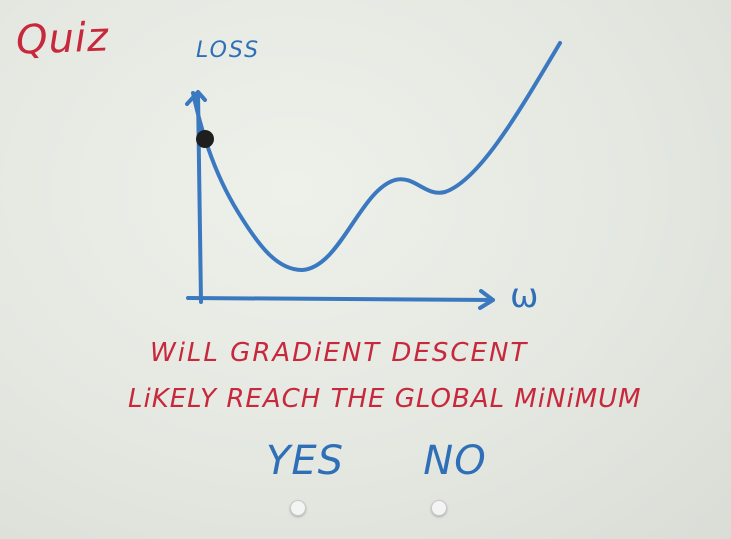 Image resolution: width=731 pixels, height=539 pixels. What do you see at coordinates (385, 399) in the screenshot?
I see `question-line-2: LiKELY REACH THE GLOBAL MiNiMUM` at bounding box center [385, 399].